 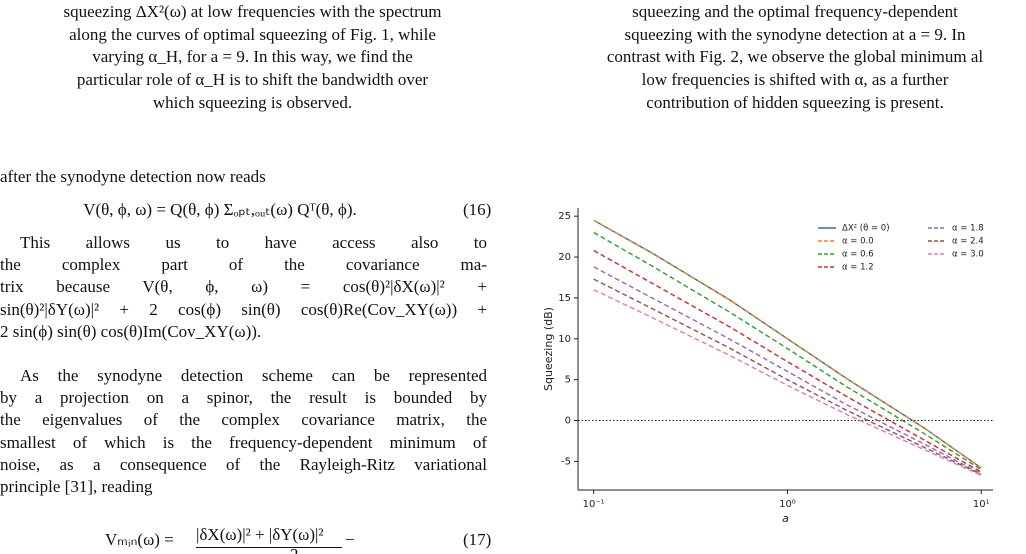 I want to click on y-tick-label: 10, so click(x=564, y=339).